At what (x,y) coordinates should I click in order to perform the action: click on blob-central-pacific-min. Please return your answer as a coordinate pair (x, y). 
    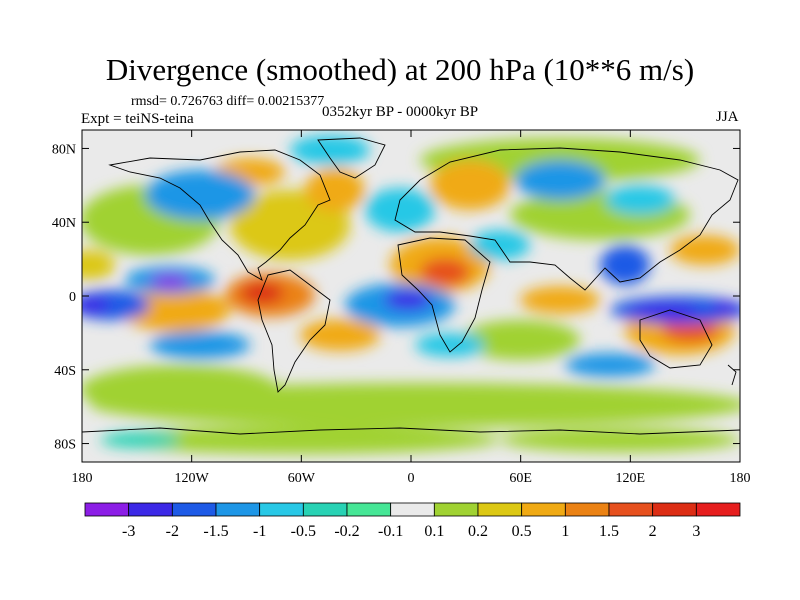
    Looking at the image, I should click on (170, 282).